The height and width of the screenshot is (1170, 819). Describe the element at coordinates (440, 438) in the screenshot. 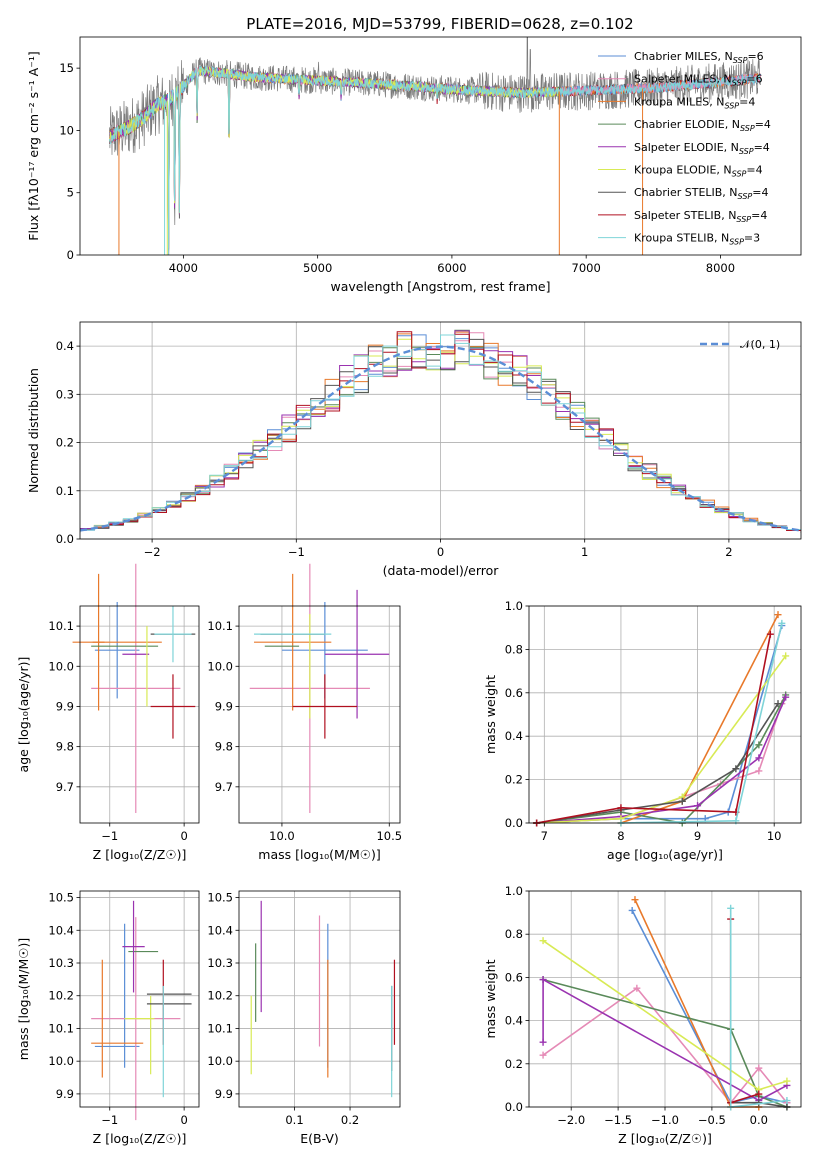

I see `gaussian-curve` at that location.